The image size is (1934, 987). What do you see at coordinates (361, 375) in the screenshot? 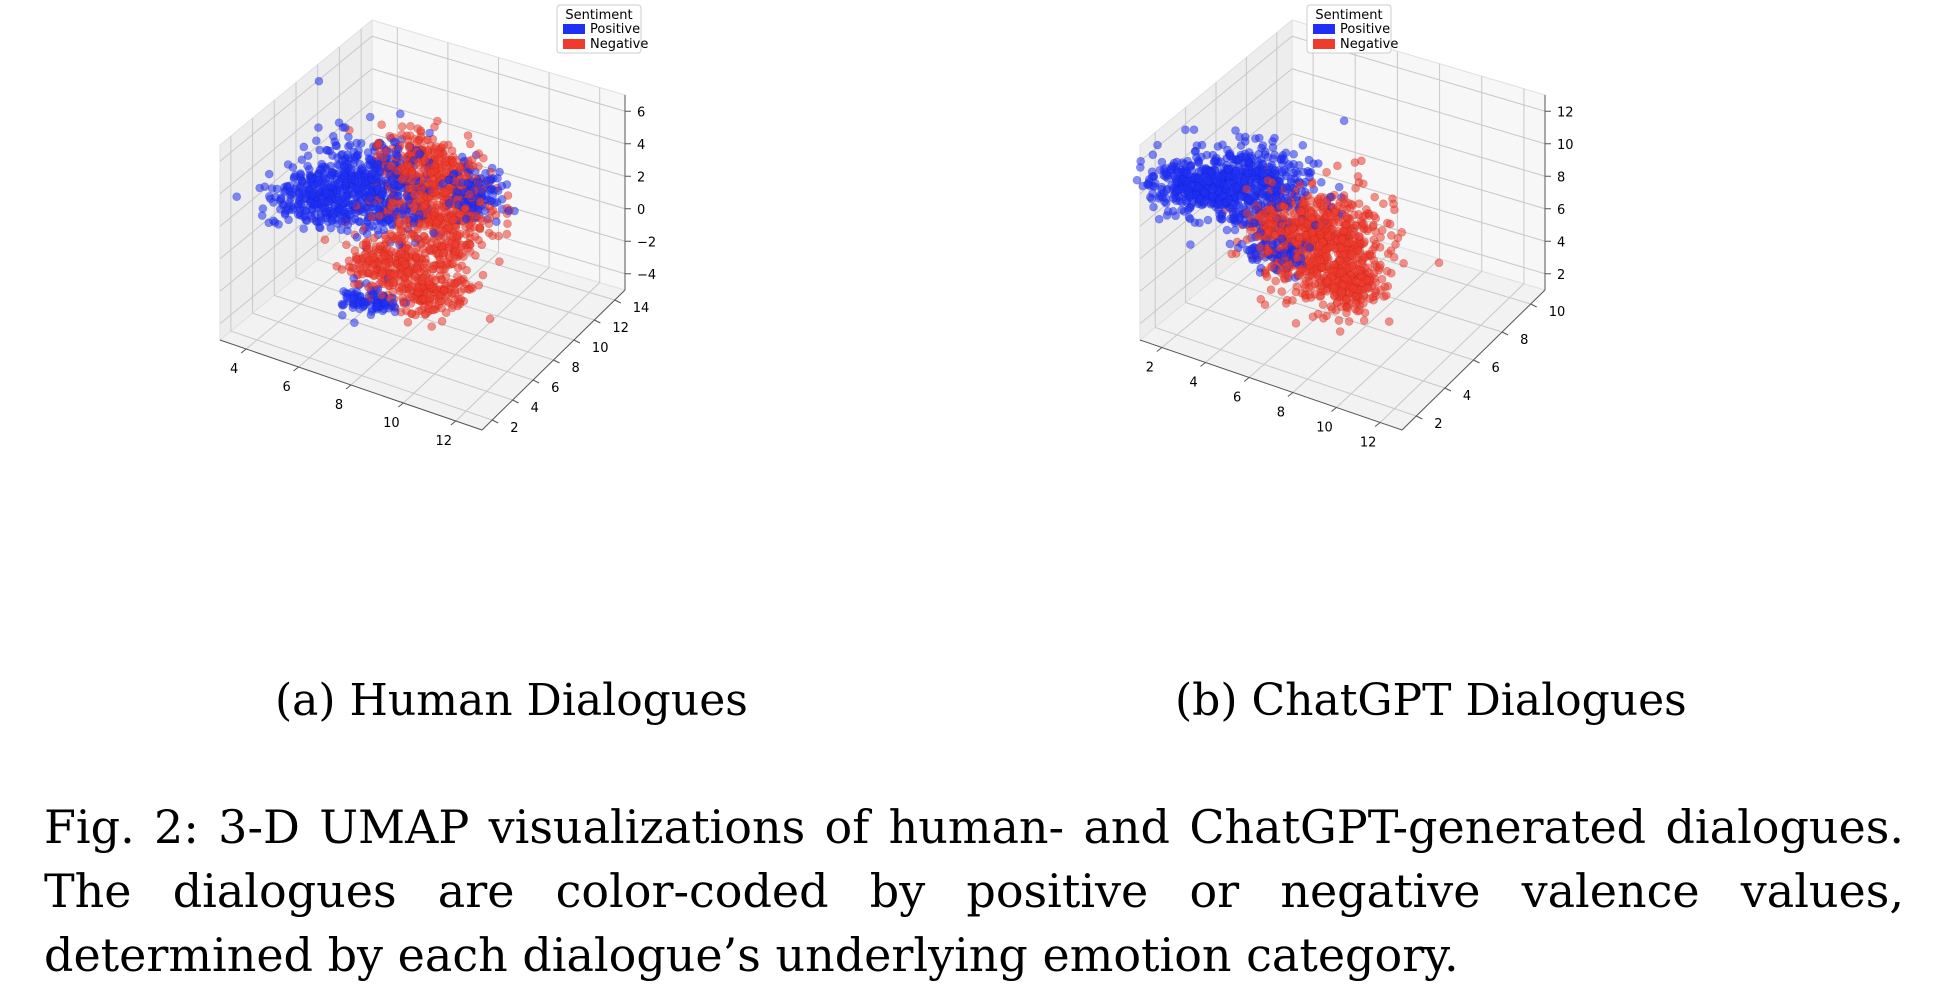
I see `y-gridline` at bounding box center [361, 375].